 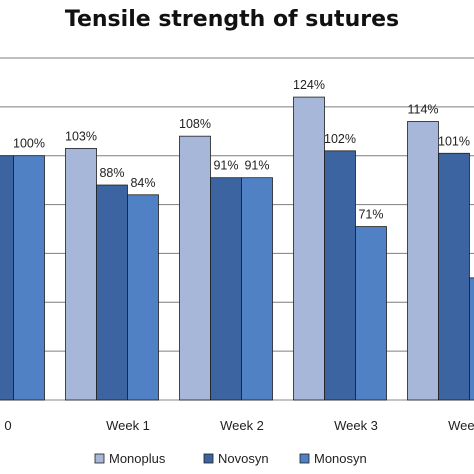 I want to click on legend-label: Monosyn, so click(x=340, y=458).